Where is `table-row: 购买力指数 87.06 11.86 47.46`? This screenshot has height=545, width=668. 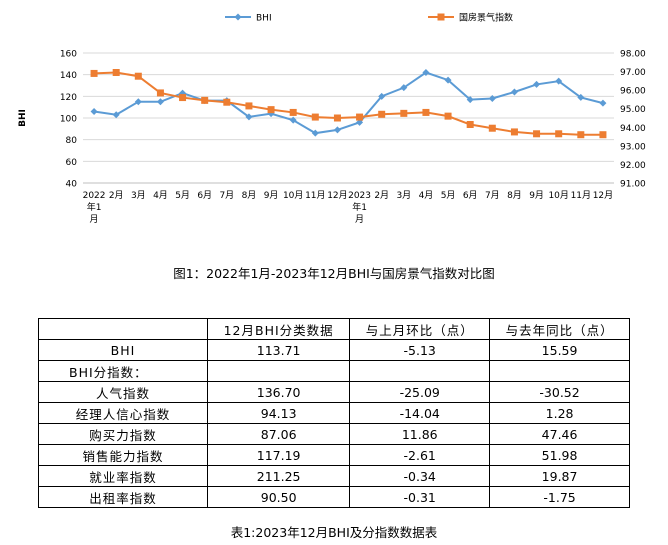 table-row: 购买力指数 87.06 11.86 47.46 is located at coordinates (334, 434).